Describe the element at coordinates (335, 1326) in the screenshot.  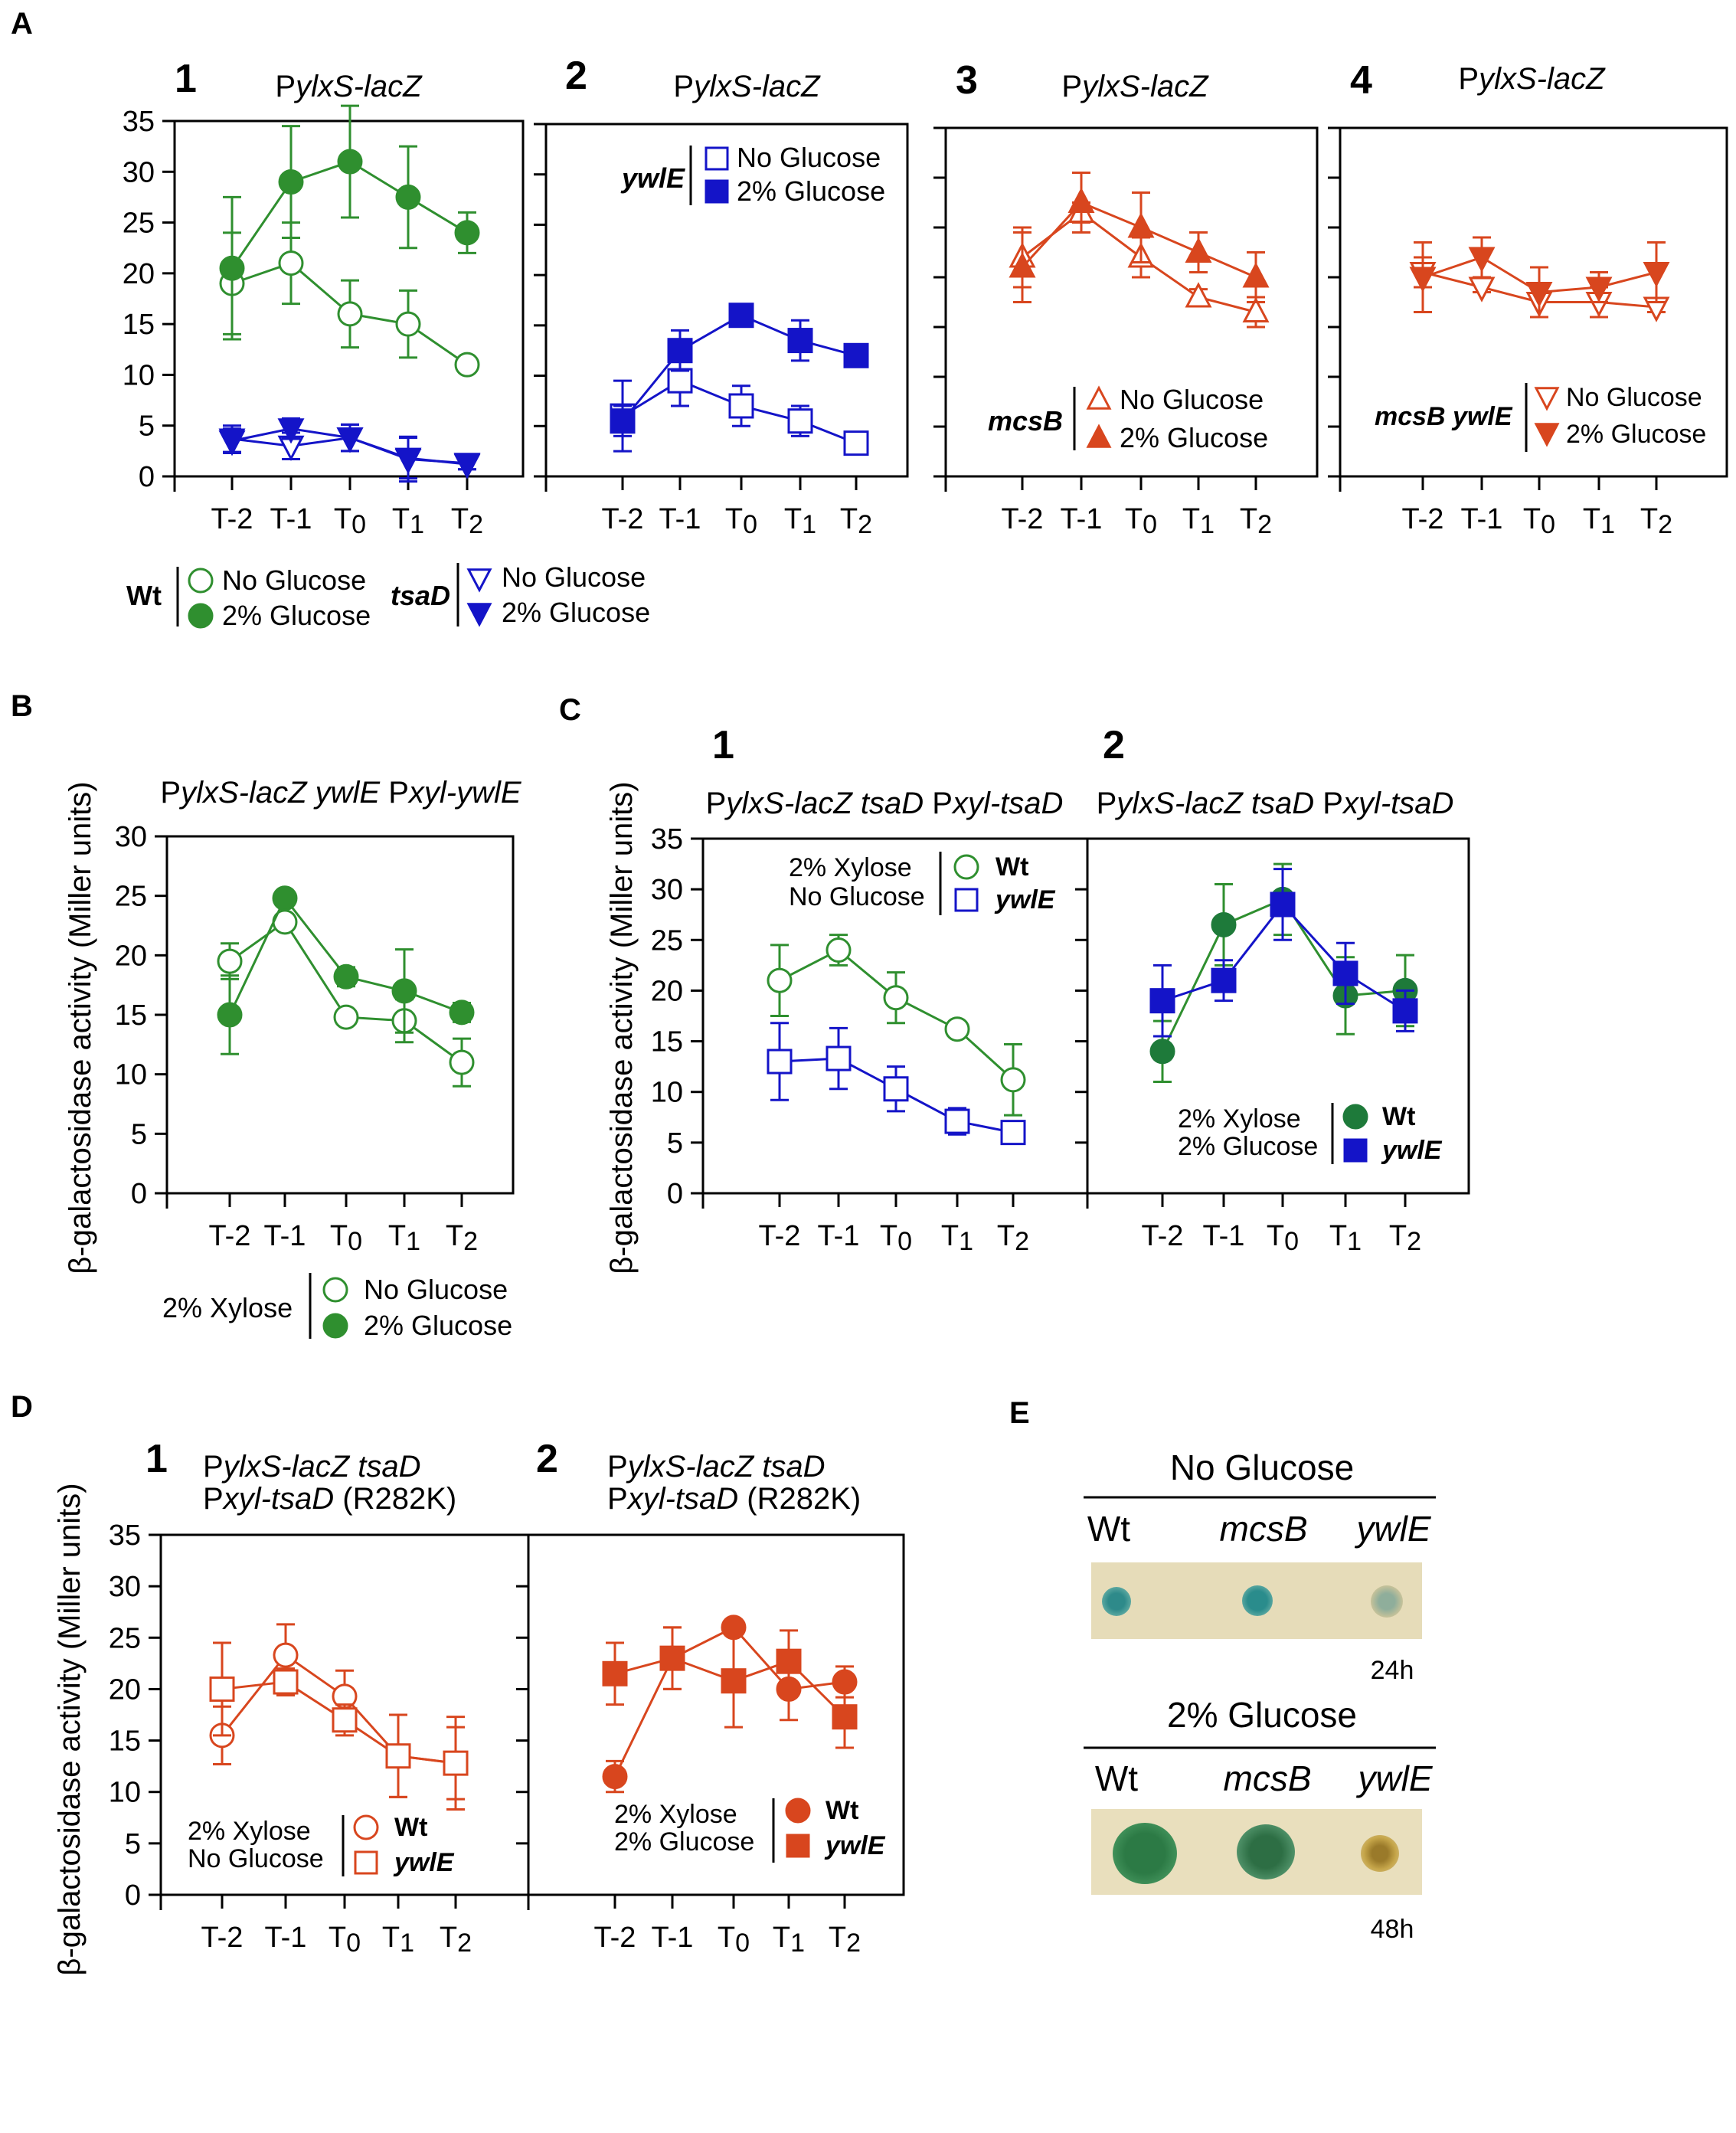
I see `legend-b-glucose-marker` at that location.